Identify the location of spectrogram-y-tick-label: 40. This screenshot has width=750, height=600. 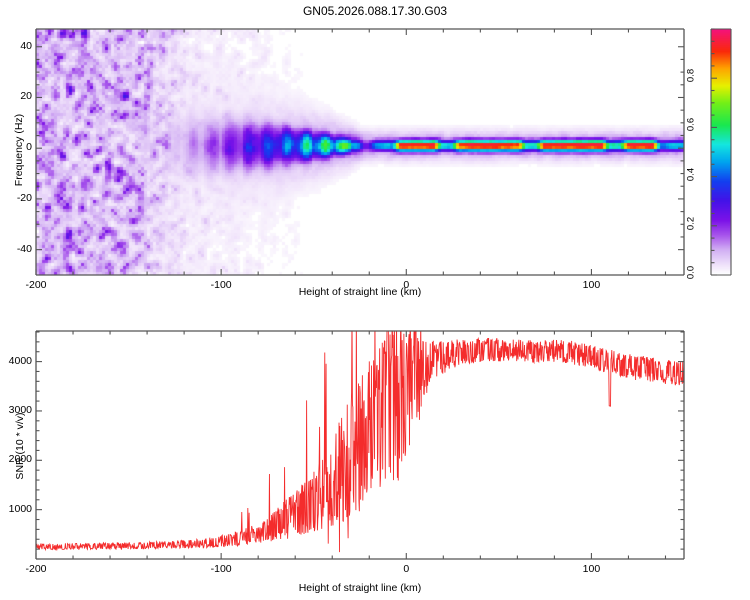
(26, 45).